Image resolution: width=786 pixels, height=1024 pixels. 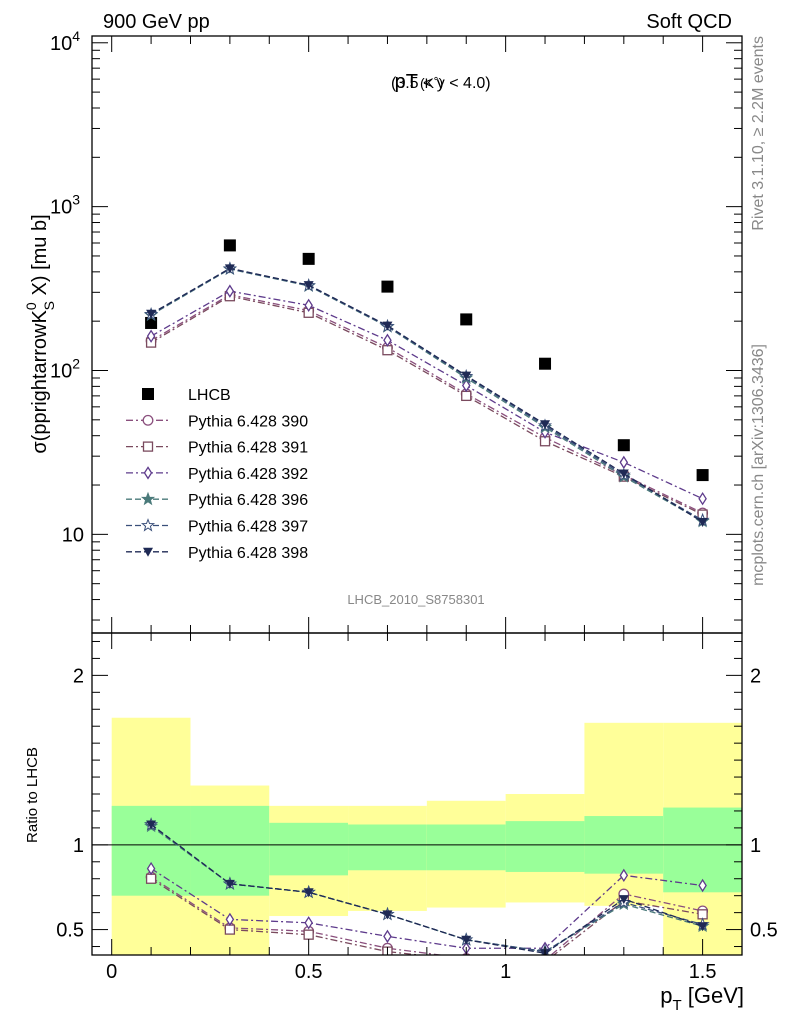 What do you see at coordinates (764, 931) in the screenshot?
I see `ratio-y-tick-label-right: 0.5` at bounding box center [764, 931].